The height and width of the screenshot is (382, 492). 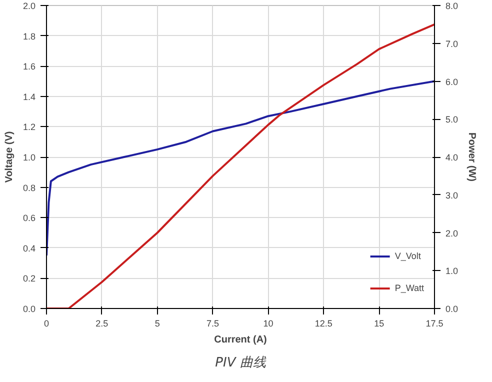 I want to click on y2-tick-label: 7.0, so click(x=452, y=43).